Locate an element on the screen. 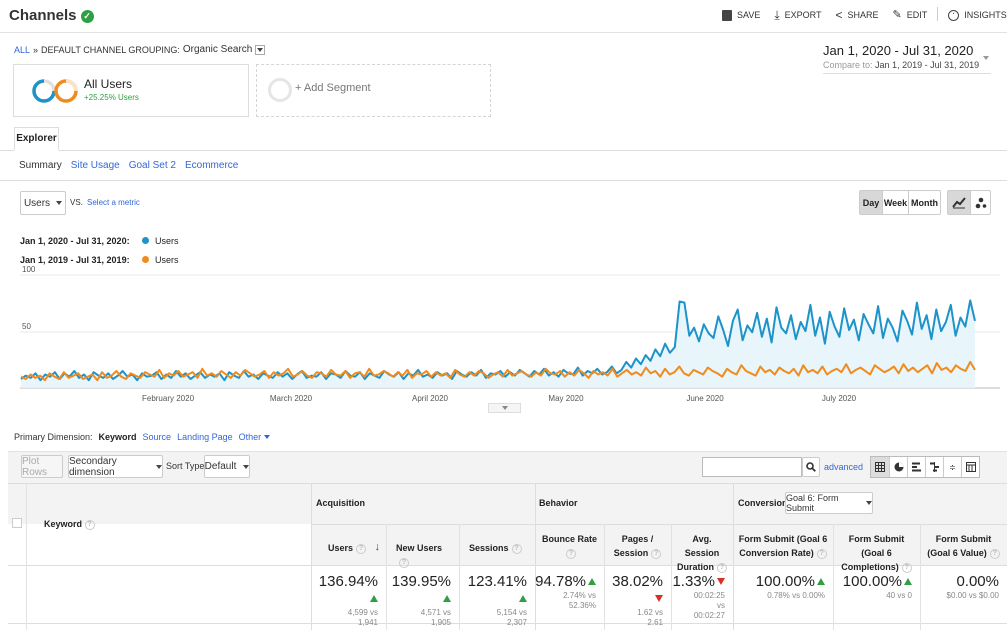 This screenshot has height=630, width=1007. save-button: SAVE is located at coordinates (741, 15).